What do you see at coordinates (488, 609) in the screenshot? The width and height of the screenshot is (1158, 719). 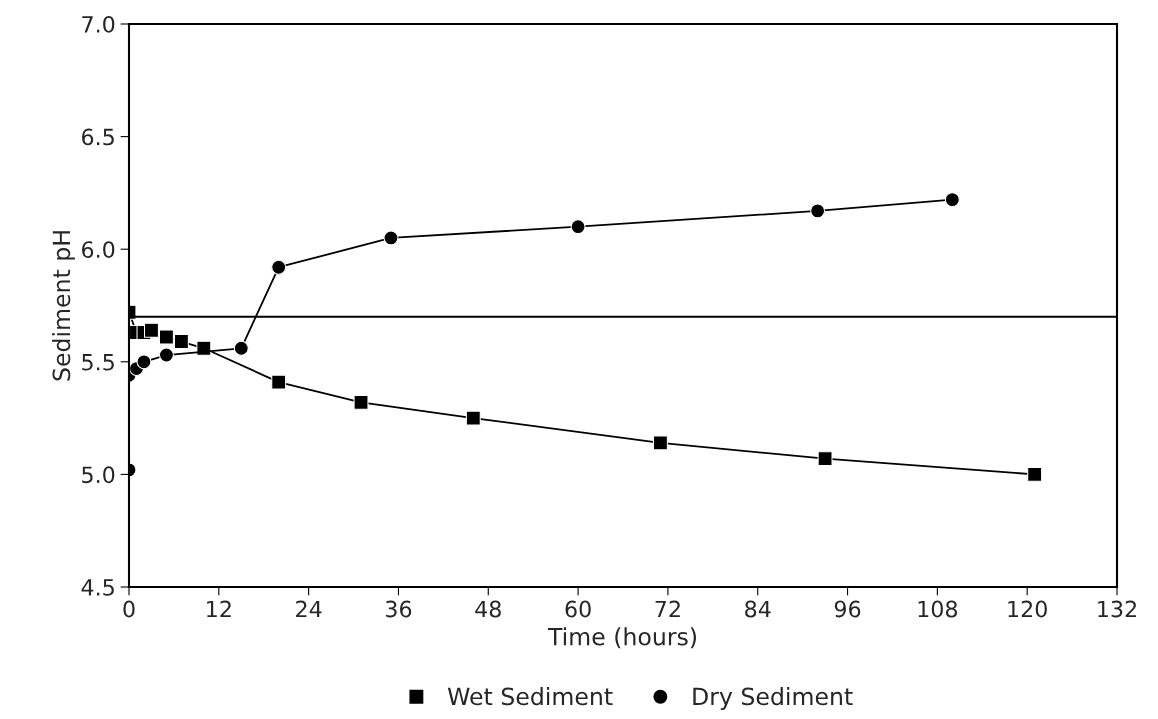 I see `x-tick-label: 48` at bounding box center [488, 609].